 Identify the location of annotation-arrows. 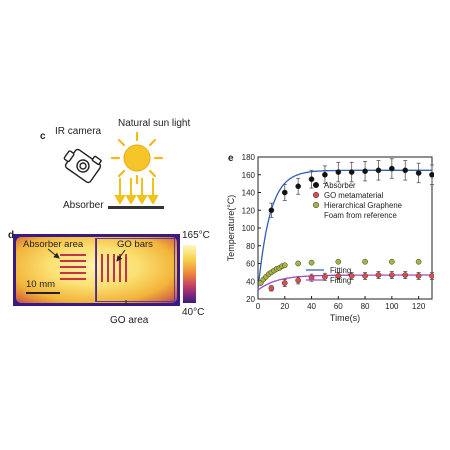
(87, 277).